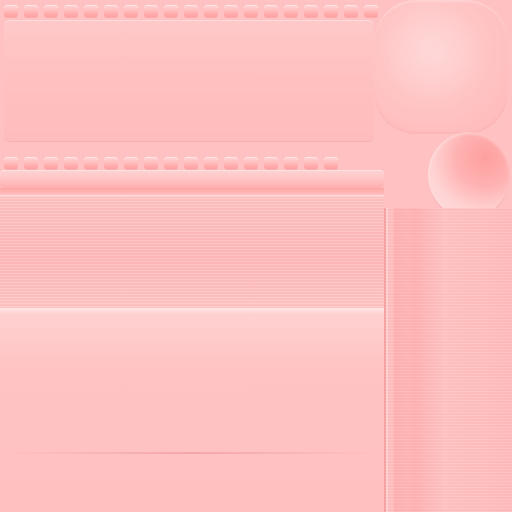  Describe the element at coordinates (469, 175) in the screenshot. I see `round-knob` at that location.